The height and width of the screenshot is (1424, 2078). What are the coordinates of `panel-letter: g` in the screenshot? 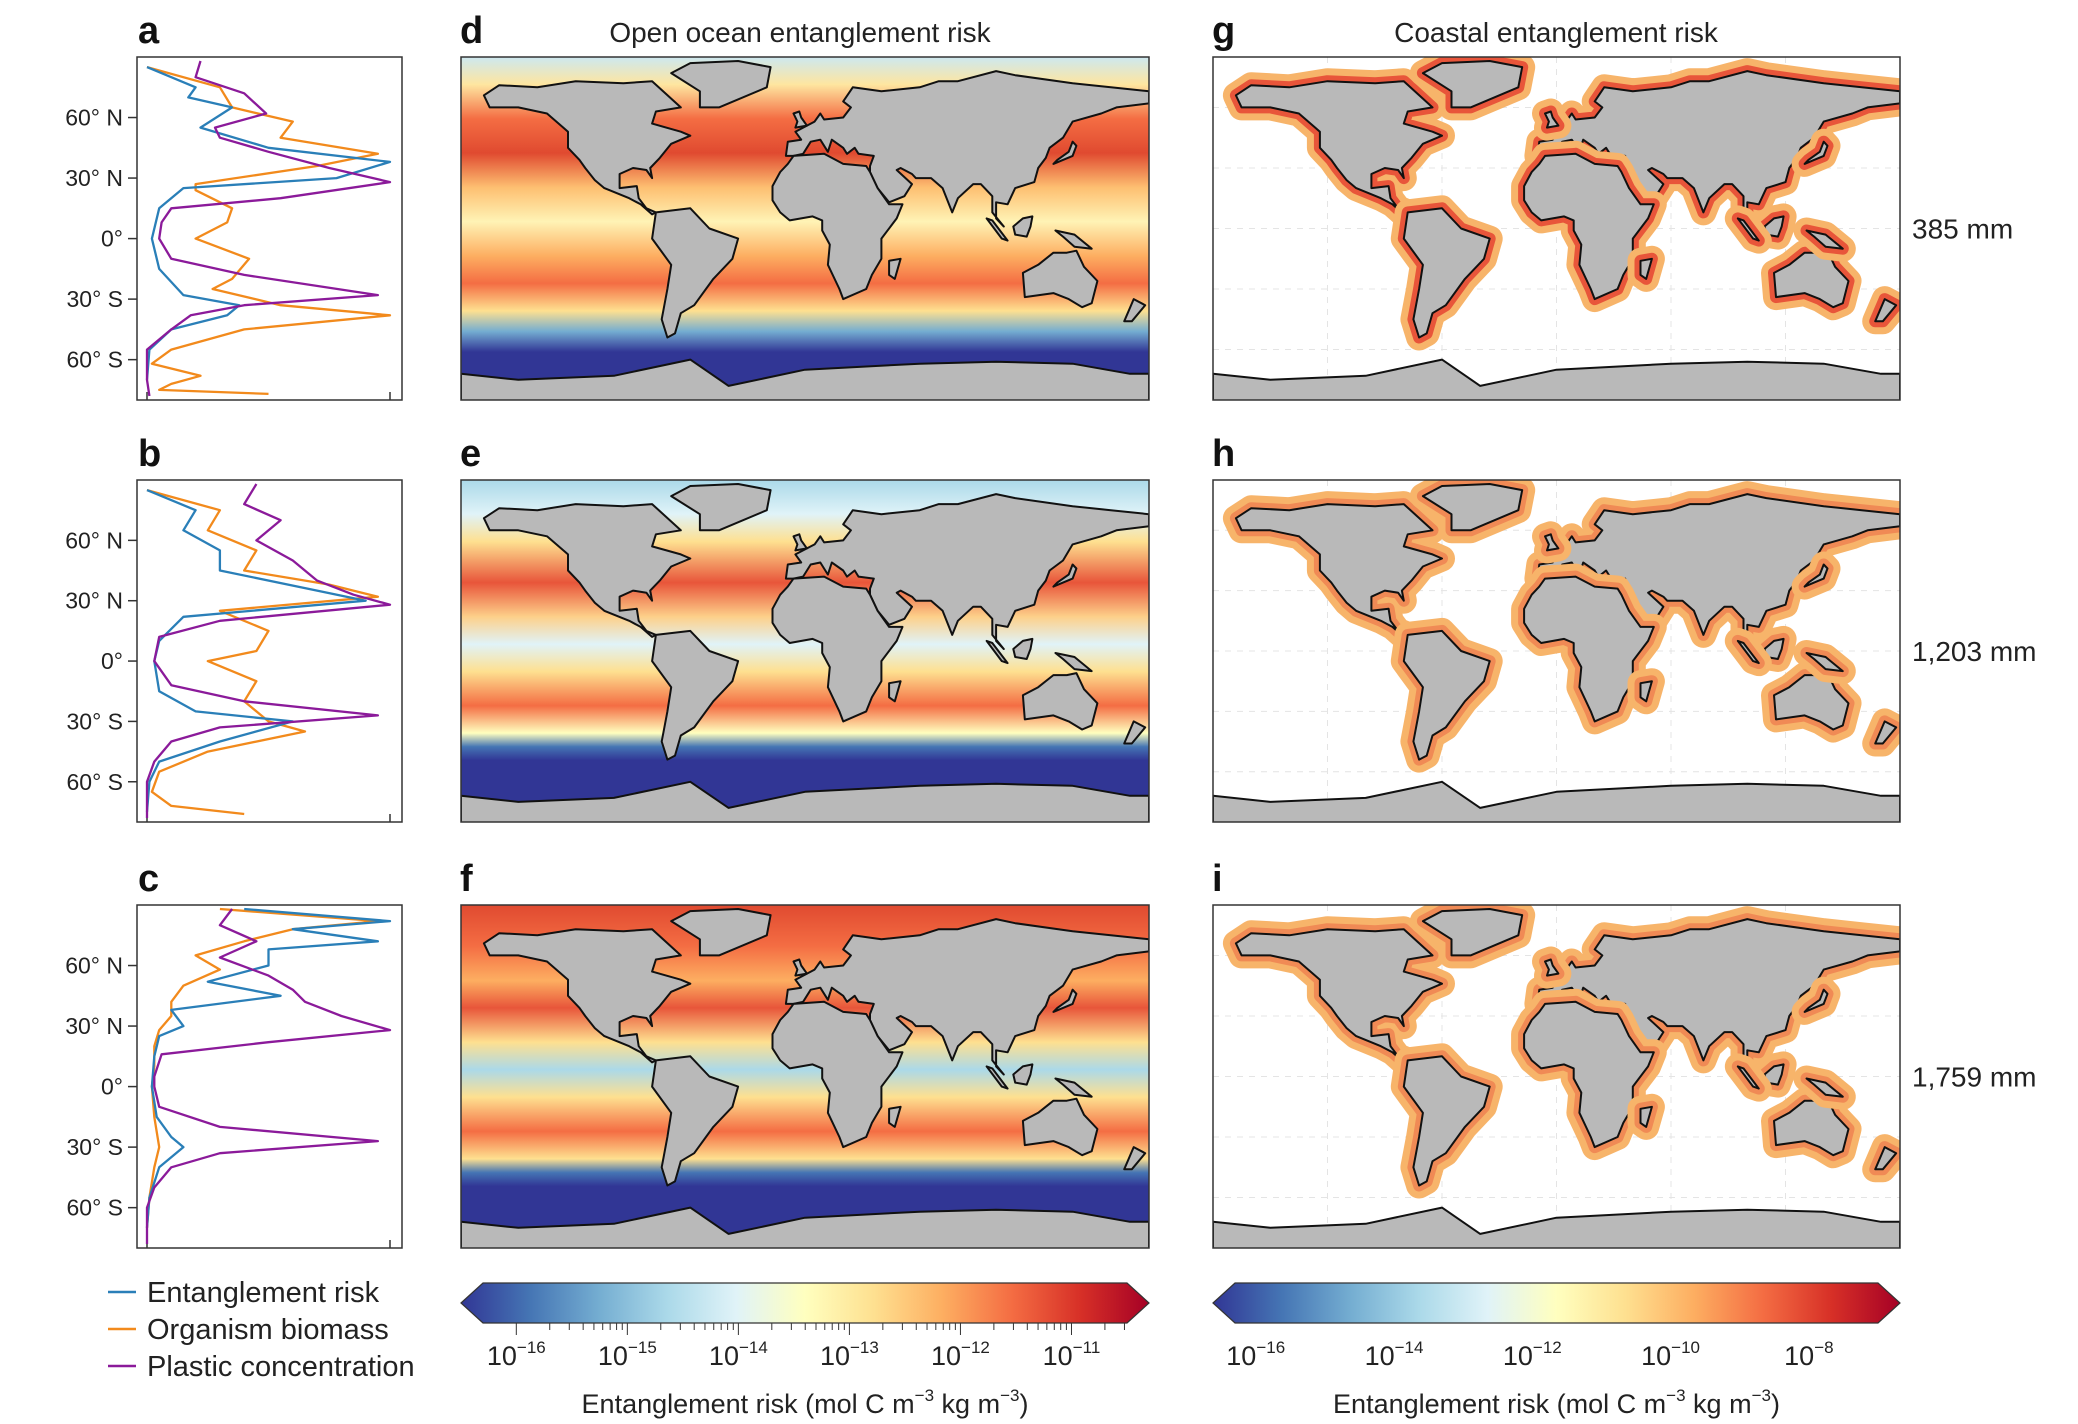 It's located at (1223, 31).